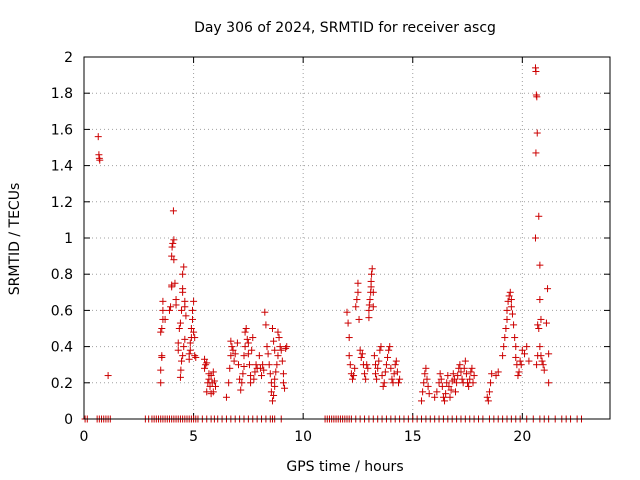 The height and width of the screenshot is (480, 640). What do you see at coordinates (62, 311) in the screenshot?
I see `y-tick-label: 0.6` at bounding box center [62, 311].